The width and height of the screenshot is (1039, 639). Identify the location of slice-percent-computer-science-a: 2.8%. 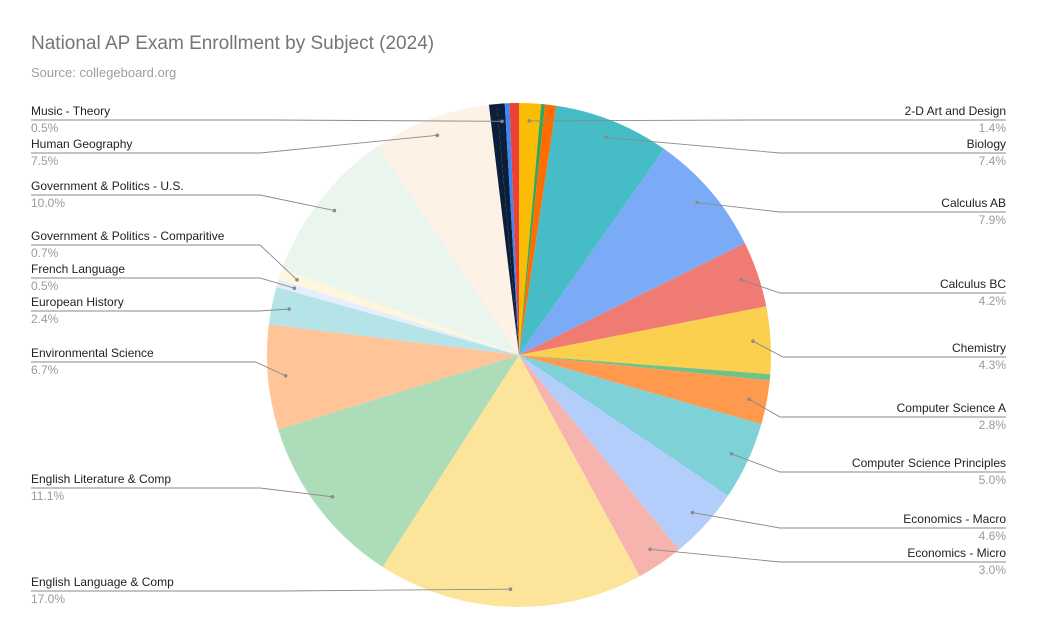
(993, 425).